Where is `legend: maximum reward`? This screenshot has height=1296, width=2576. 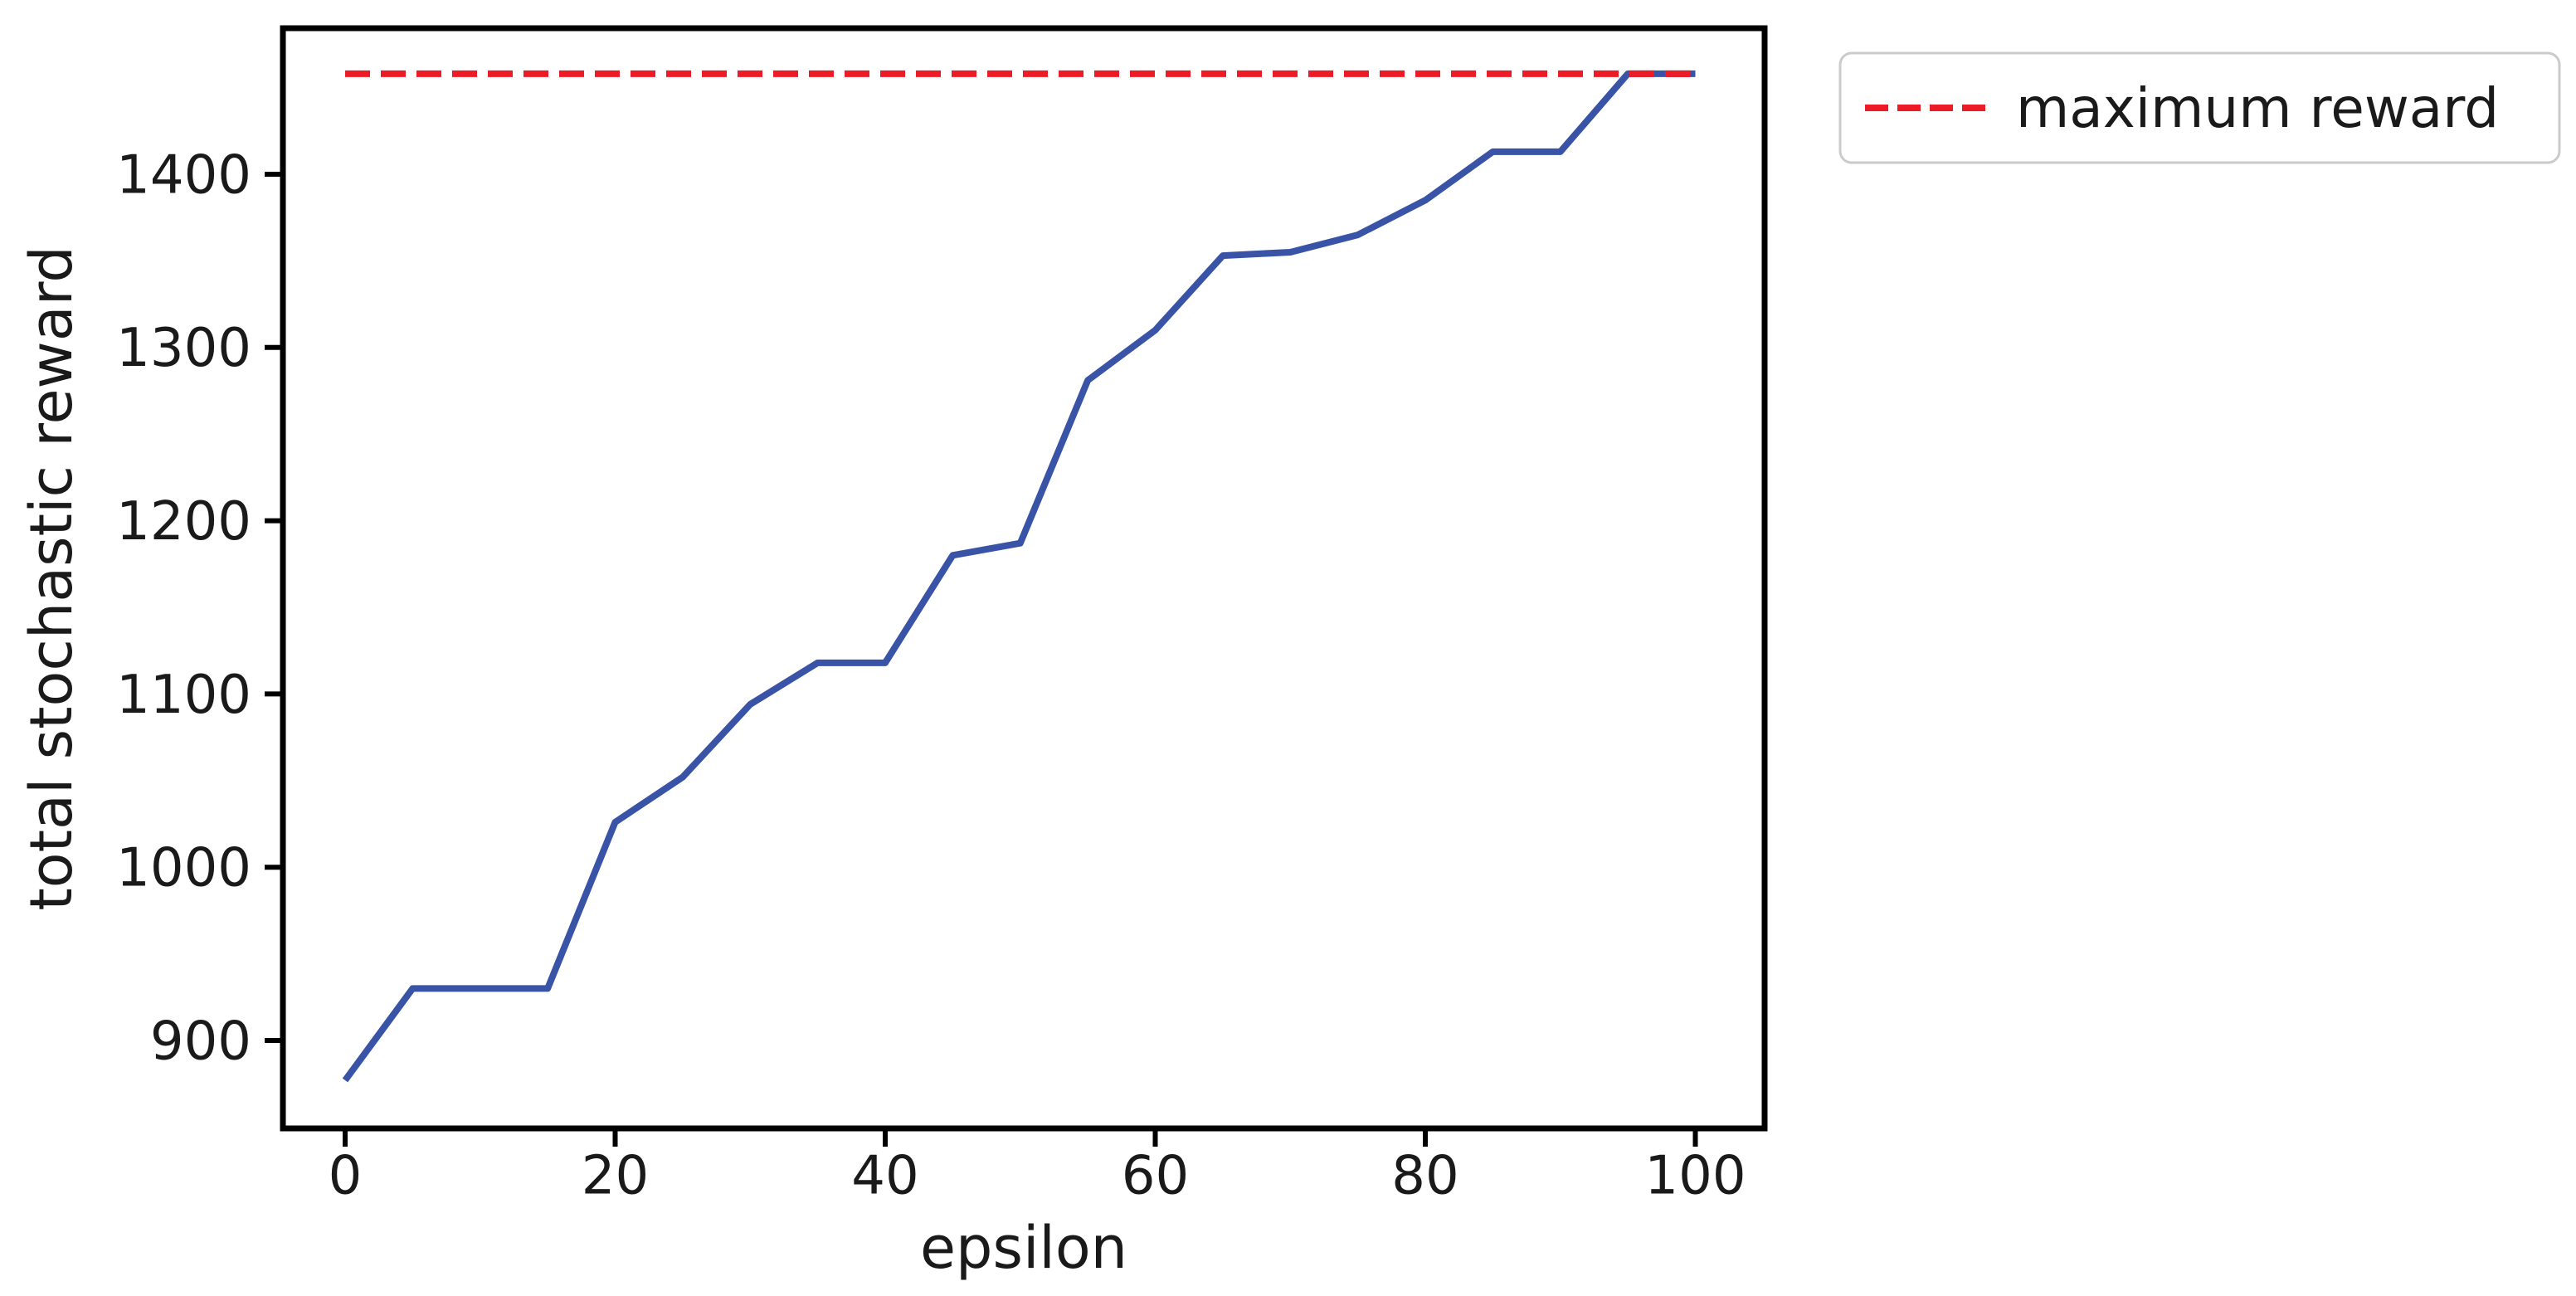 legend: maximum reward is located at coordinates (2199, 107).